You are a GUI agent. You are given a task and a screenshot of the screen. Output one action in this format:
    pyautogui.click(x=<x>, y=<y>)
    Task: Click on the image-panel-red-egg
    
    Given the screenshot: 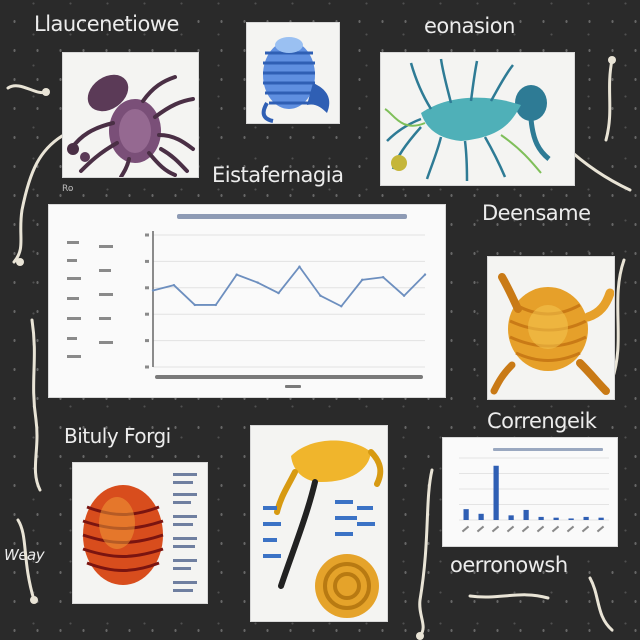 What is the action you would take?
    pyautogui.click(x=140, y=533)
    